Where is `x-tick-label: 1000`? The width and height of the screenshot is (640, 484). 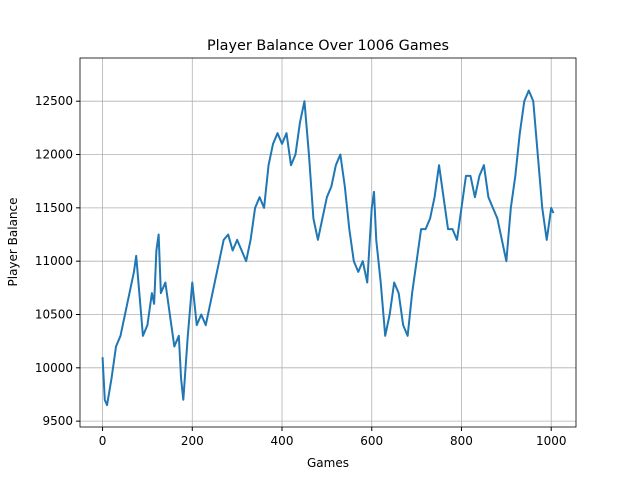 x-tick-label: 1000 is located at coordinates (551, 441).